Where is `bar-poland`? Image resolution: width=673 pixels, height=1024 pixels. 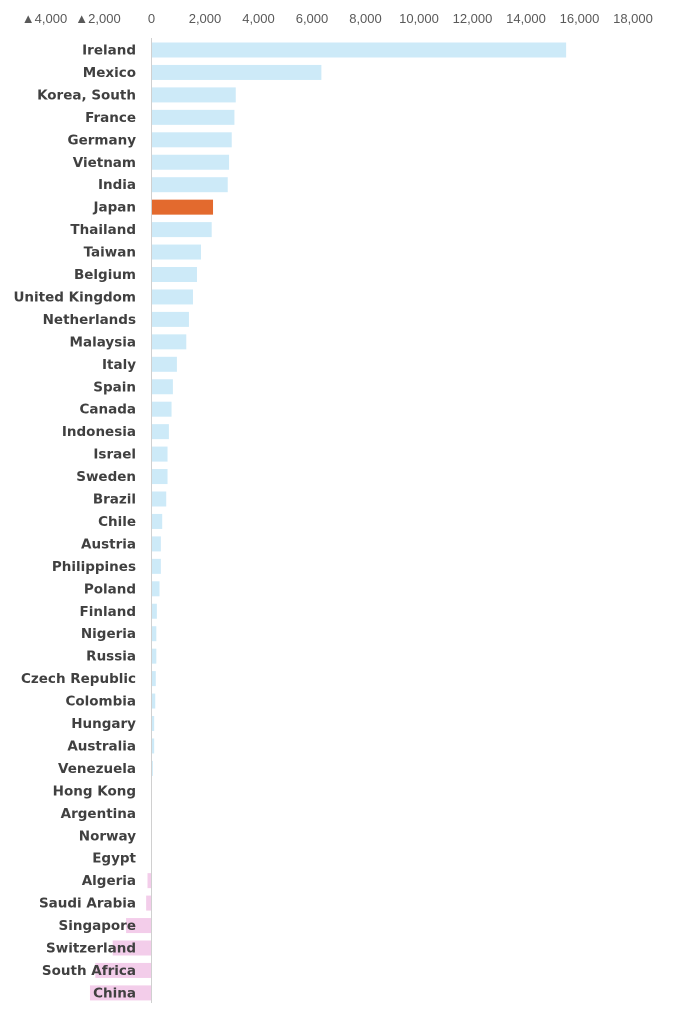
bar-poland is located at coordinates (155, 589).